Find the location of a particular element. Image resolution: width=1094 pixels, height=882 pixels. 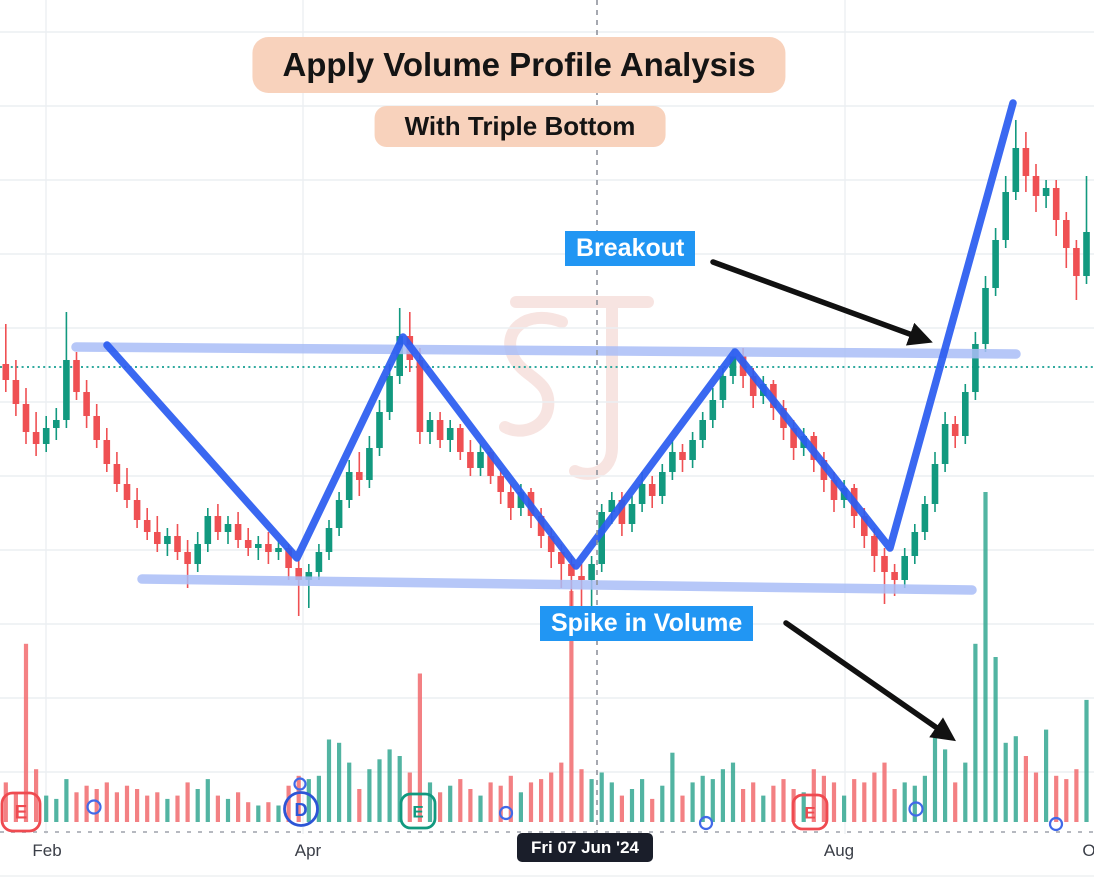

watermark-stroke is located at coordinates (593, 390).